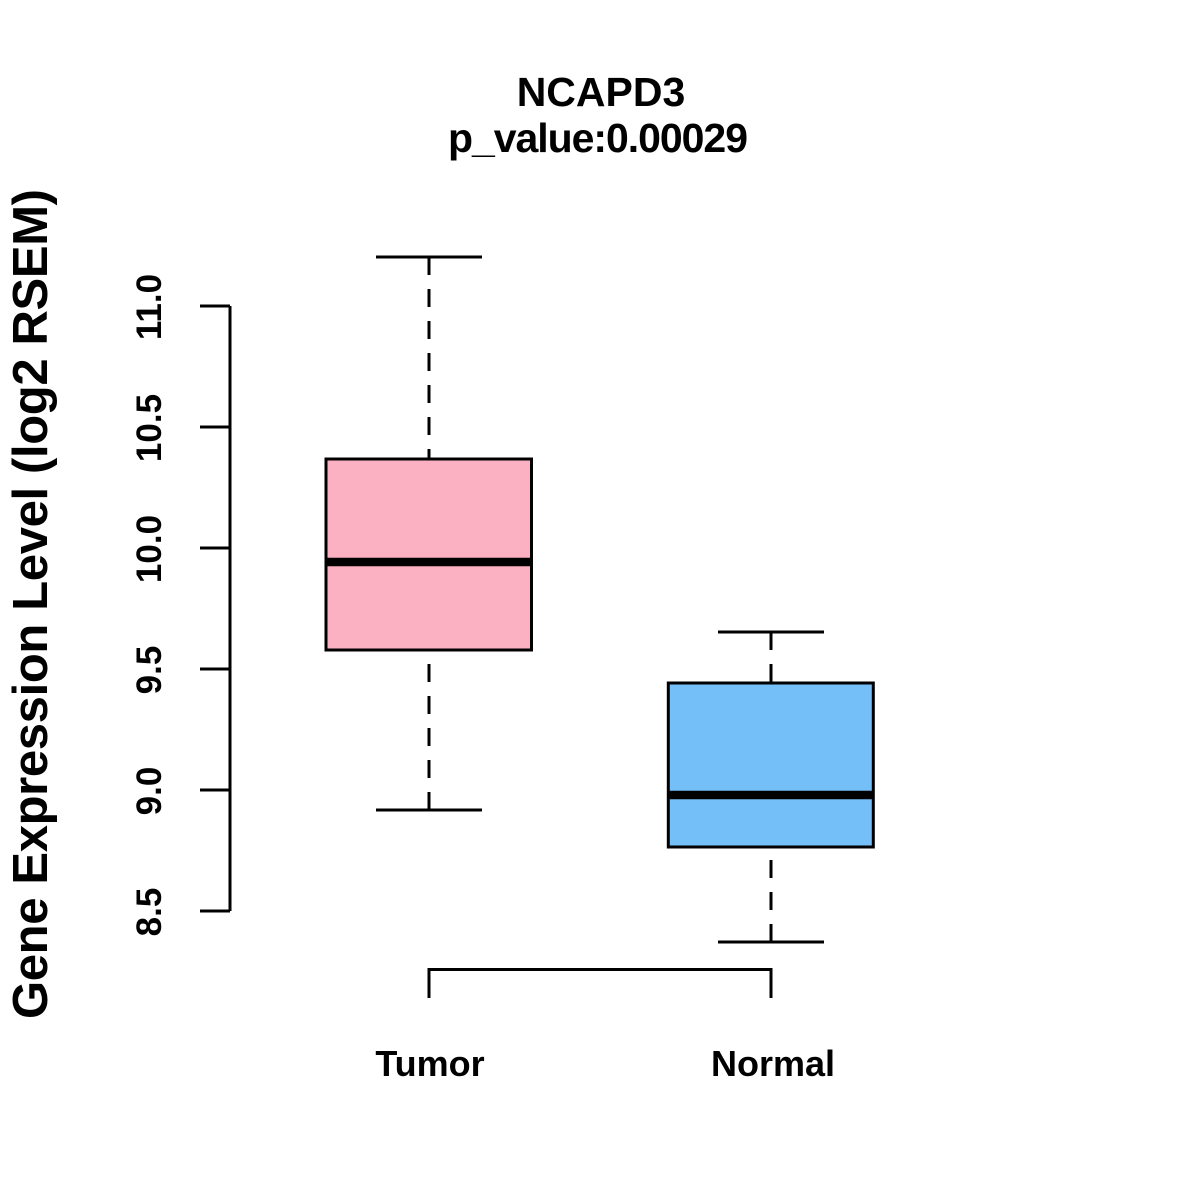 This screenshot has width=1200, height=1200. Describe the element at coordinates (31, 604) in the screenshot. I see `svg-text:Gene Expression Level (log2 RS: Gene Expression Level (log2 RSEM)` at that location.